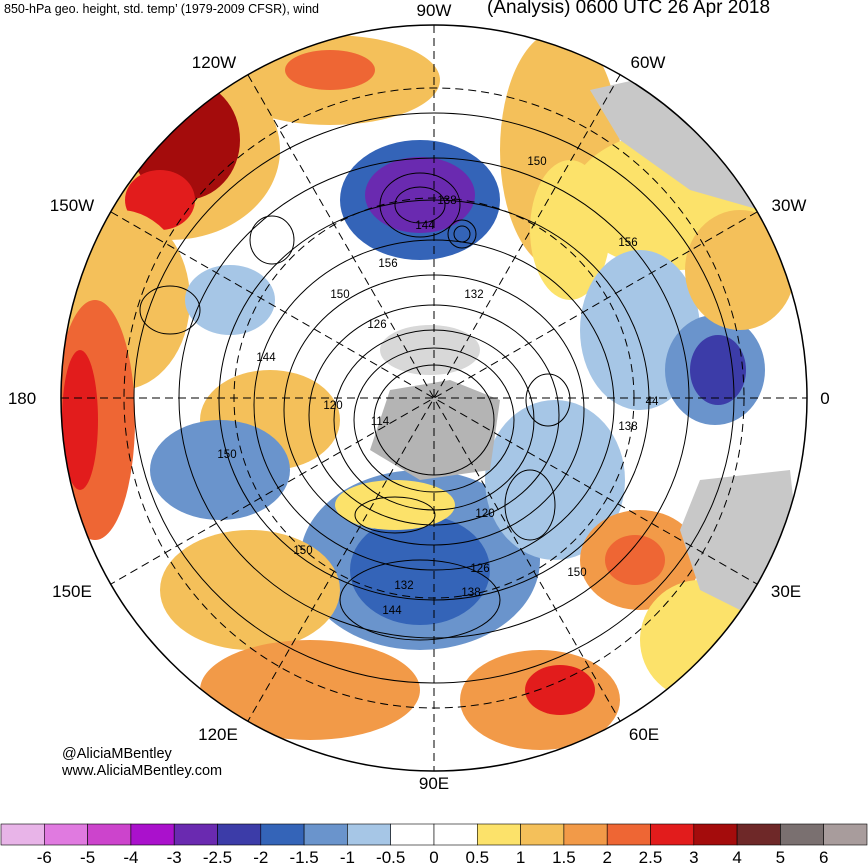  I want to click on contour-label: 44, so click(652, 402).